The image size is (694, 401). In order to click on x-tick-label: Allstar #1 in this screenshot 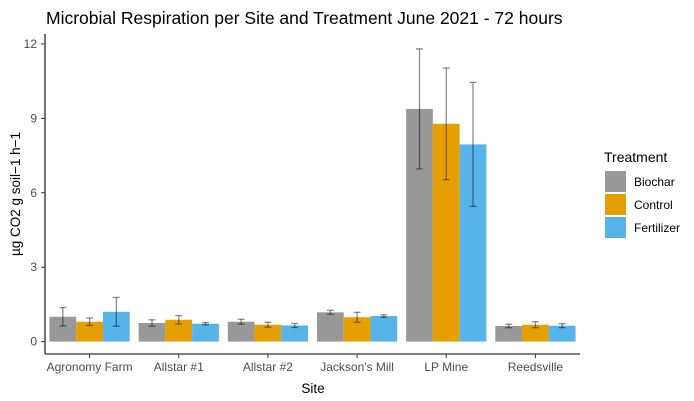, I will do `click(179, 367)`.